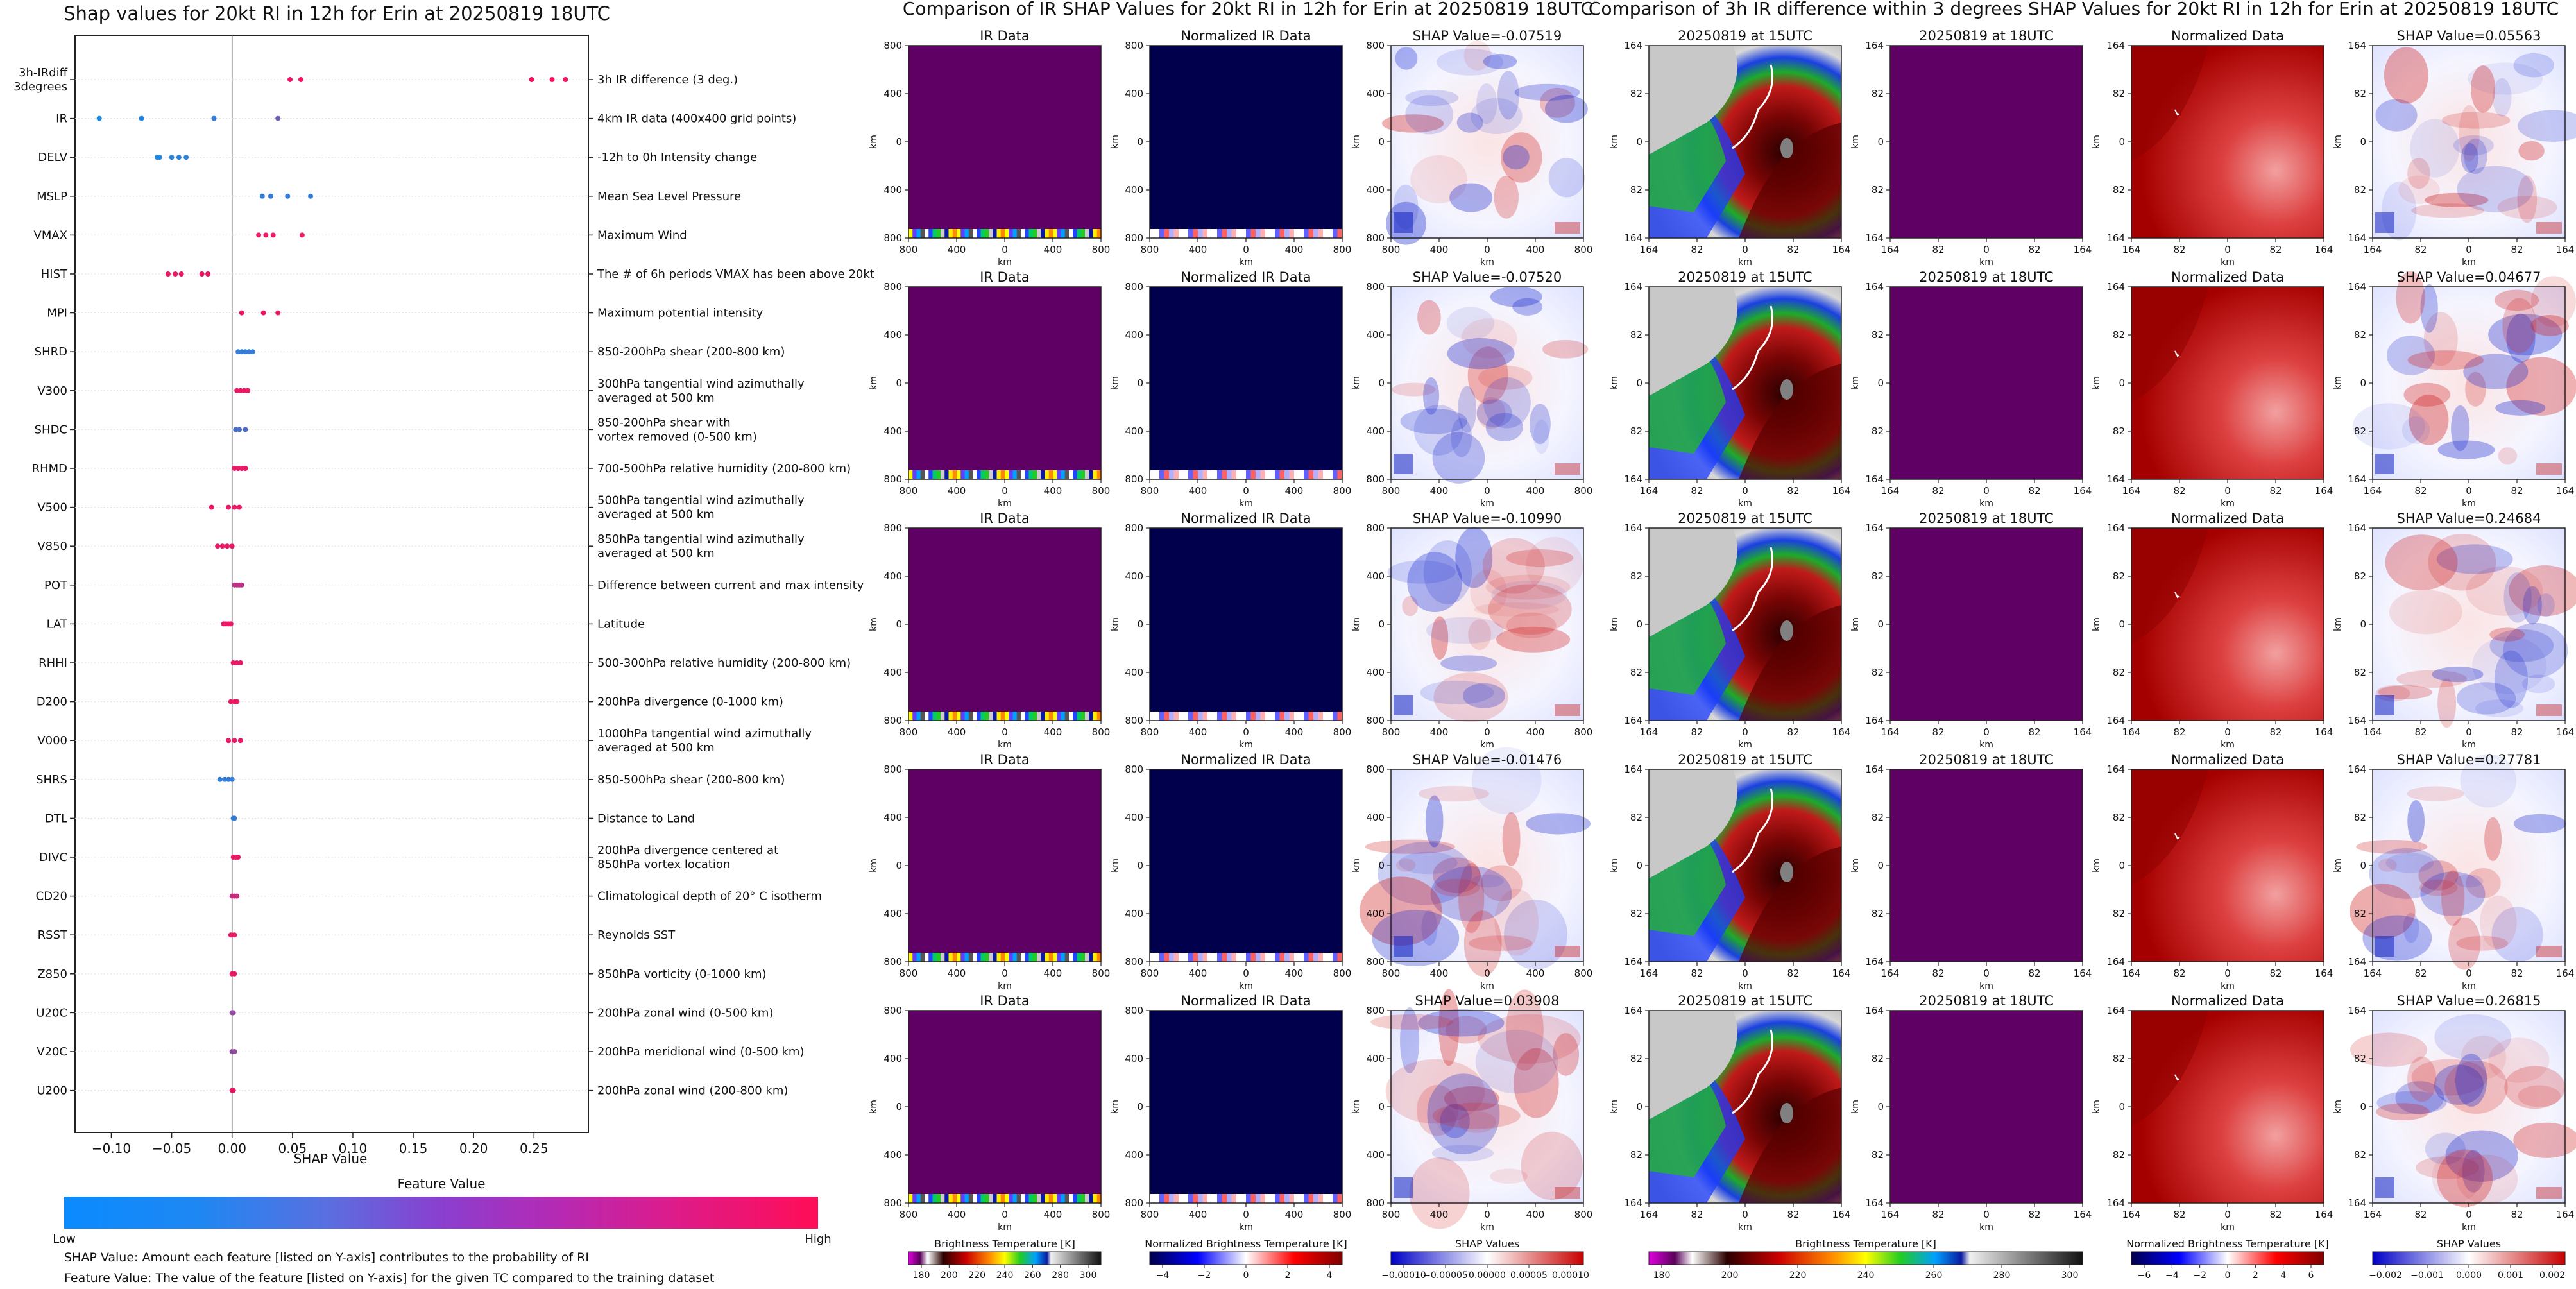 This screenshot has height=1289, width=2576. What do you see at coordinates (1535, 732) in the screenshot?
I see `x-tick-label: 400` at bounding box center [1535, 732].